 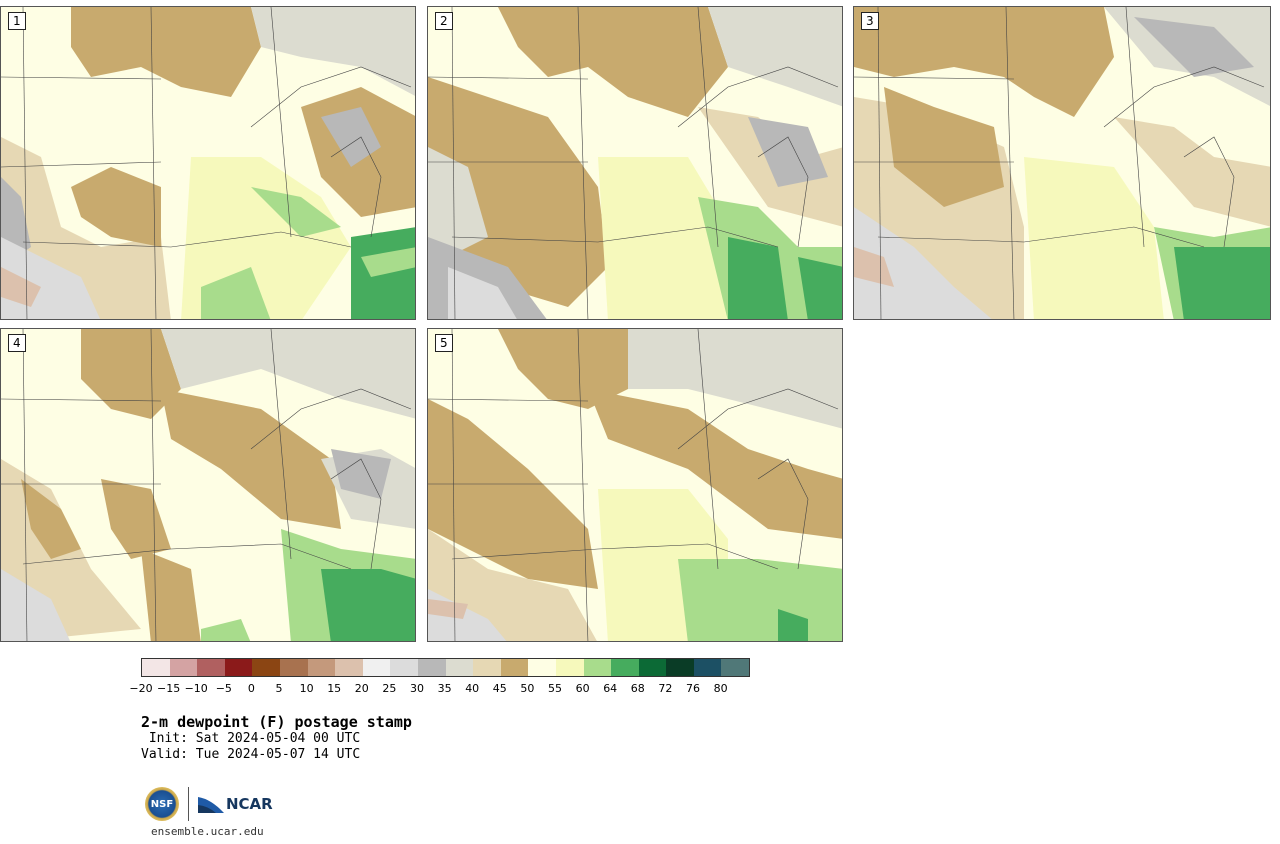 What do you see at coordinates (188, 804) in the screenshot?
I see `logo-divider` at bounding box center [188, 804].